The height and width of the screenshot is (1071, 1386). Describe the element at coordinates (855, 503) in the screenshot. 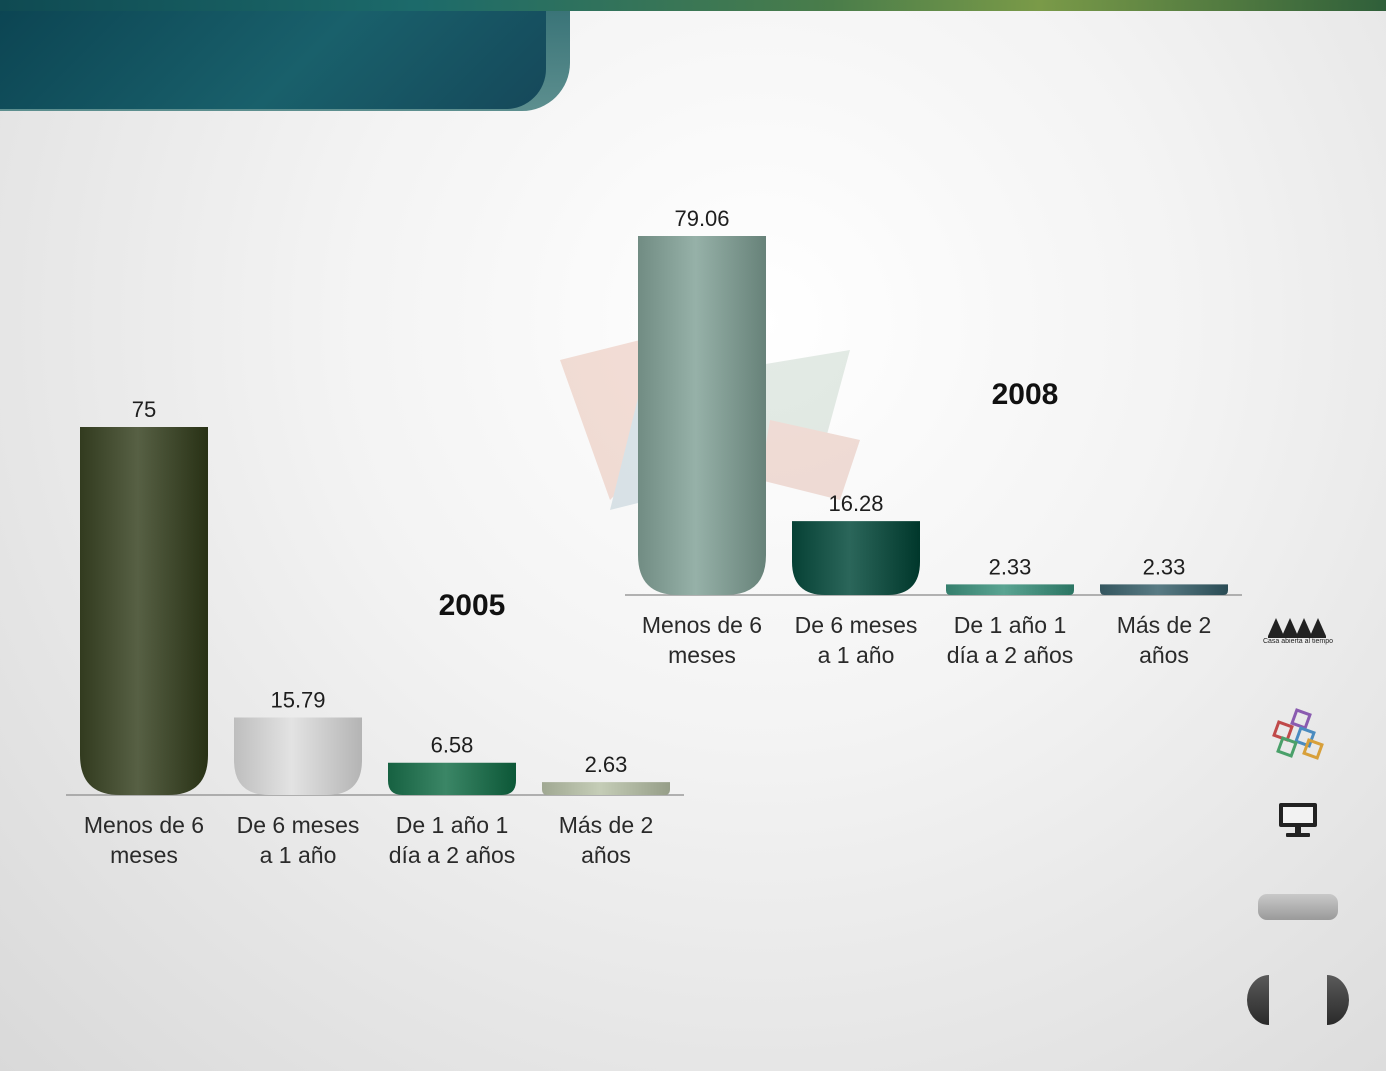

I see `data-label-2: 16.28` at that location.